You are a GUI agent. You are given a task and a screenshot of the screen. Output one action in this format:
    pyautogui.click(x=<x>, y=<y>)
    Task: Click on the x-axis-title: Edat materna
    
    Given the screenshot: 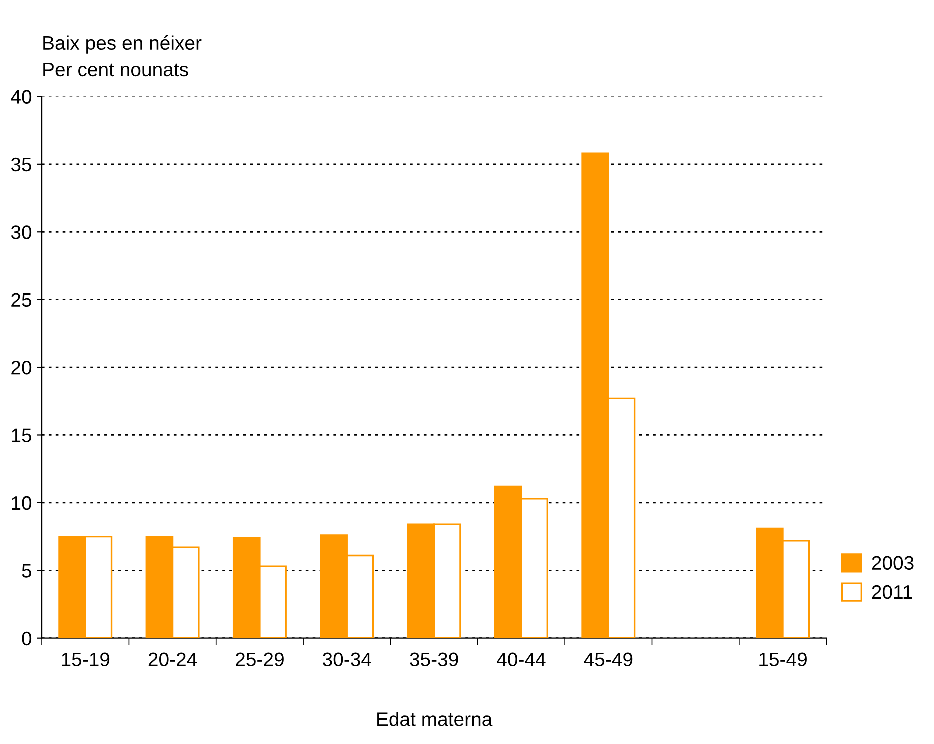 What is the action you would take?
    pyautogui.click(x=435, y=719)
    